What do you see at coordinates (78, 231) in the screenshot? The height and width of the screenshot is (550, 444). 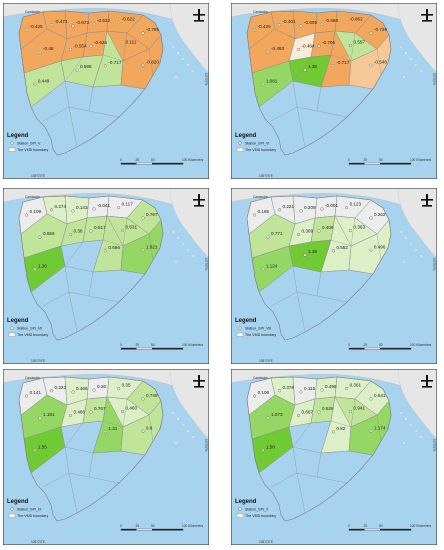 I see `spi-value-label: 0.36` at bounding box center [78, 231].